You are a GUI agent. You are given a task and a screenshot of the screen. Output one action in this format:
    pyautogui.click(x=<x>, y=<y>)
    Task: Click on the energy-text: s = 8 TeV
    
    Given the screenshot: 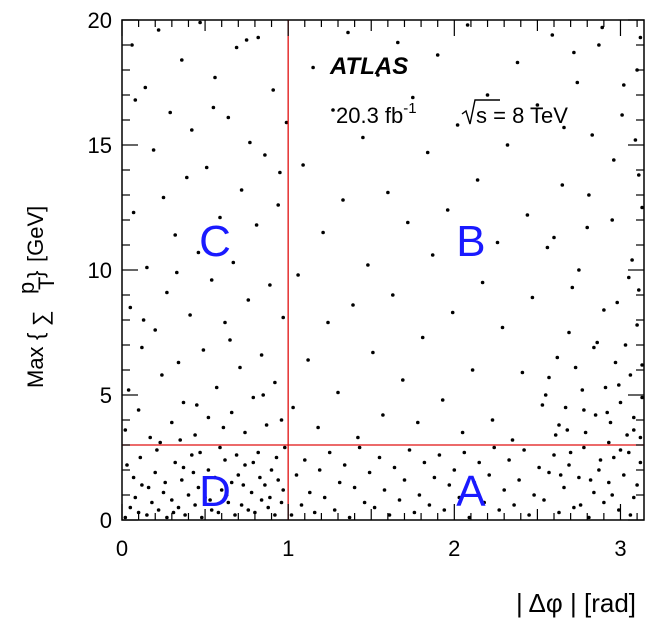 What is the action you would take?
    pyautogui.click(x=522, y=115)
    